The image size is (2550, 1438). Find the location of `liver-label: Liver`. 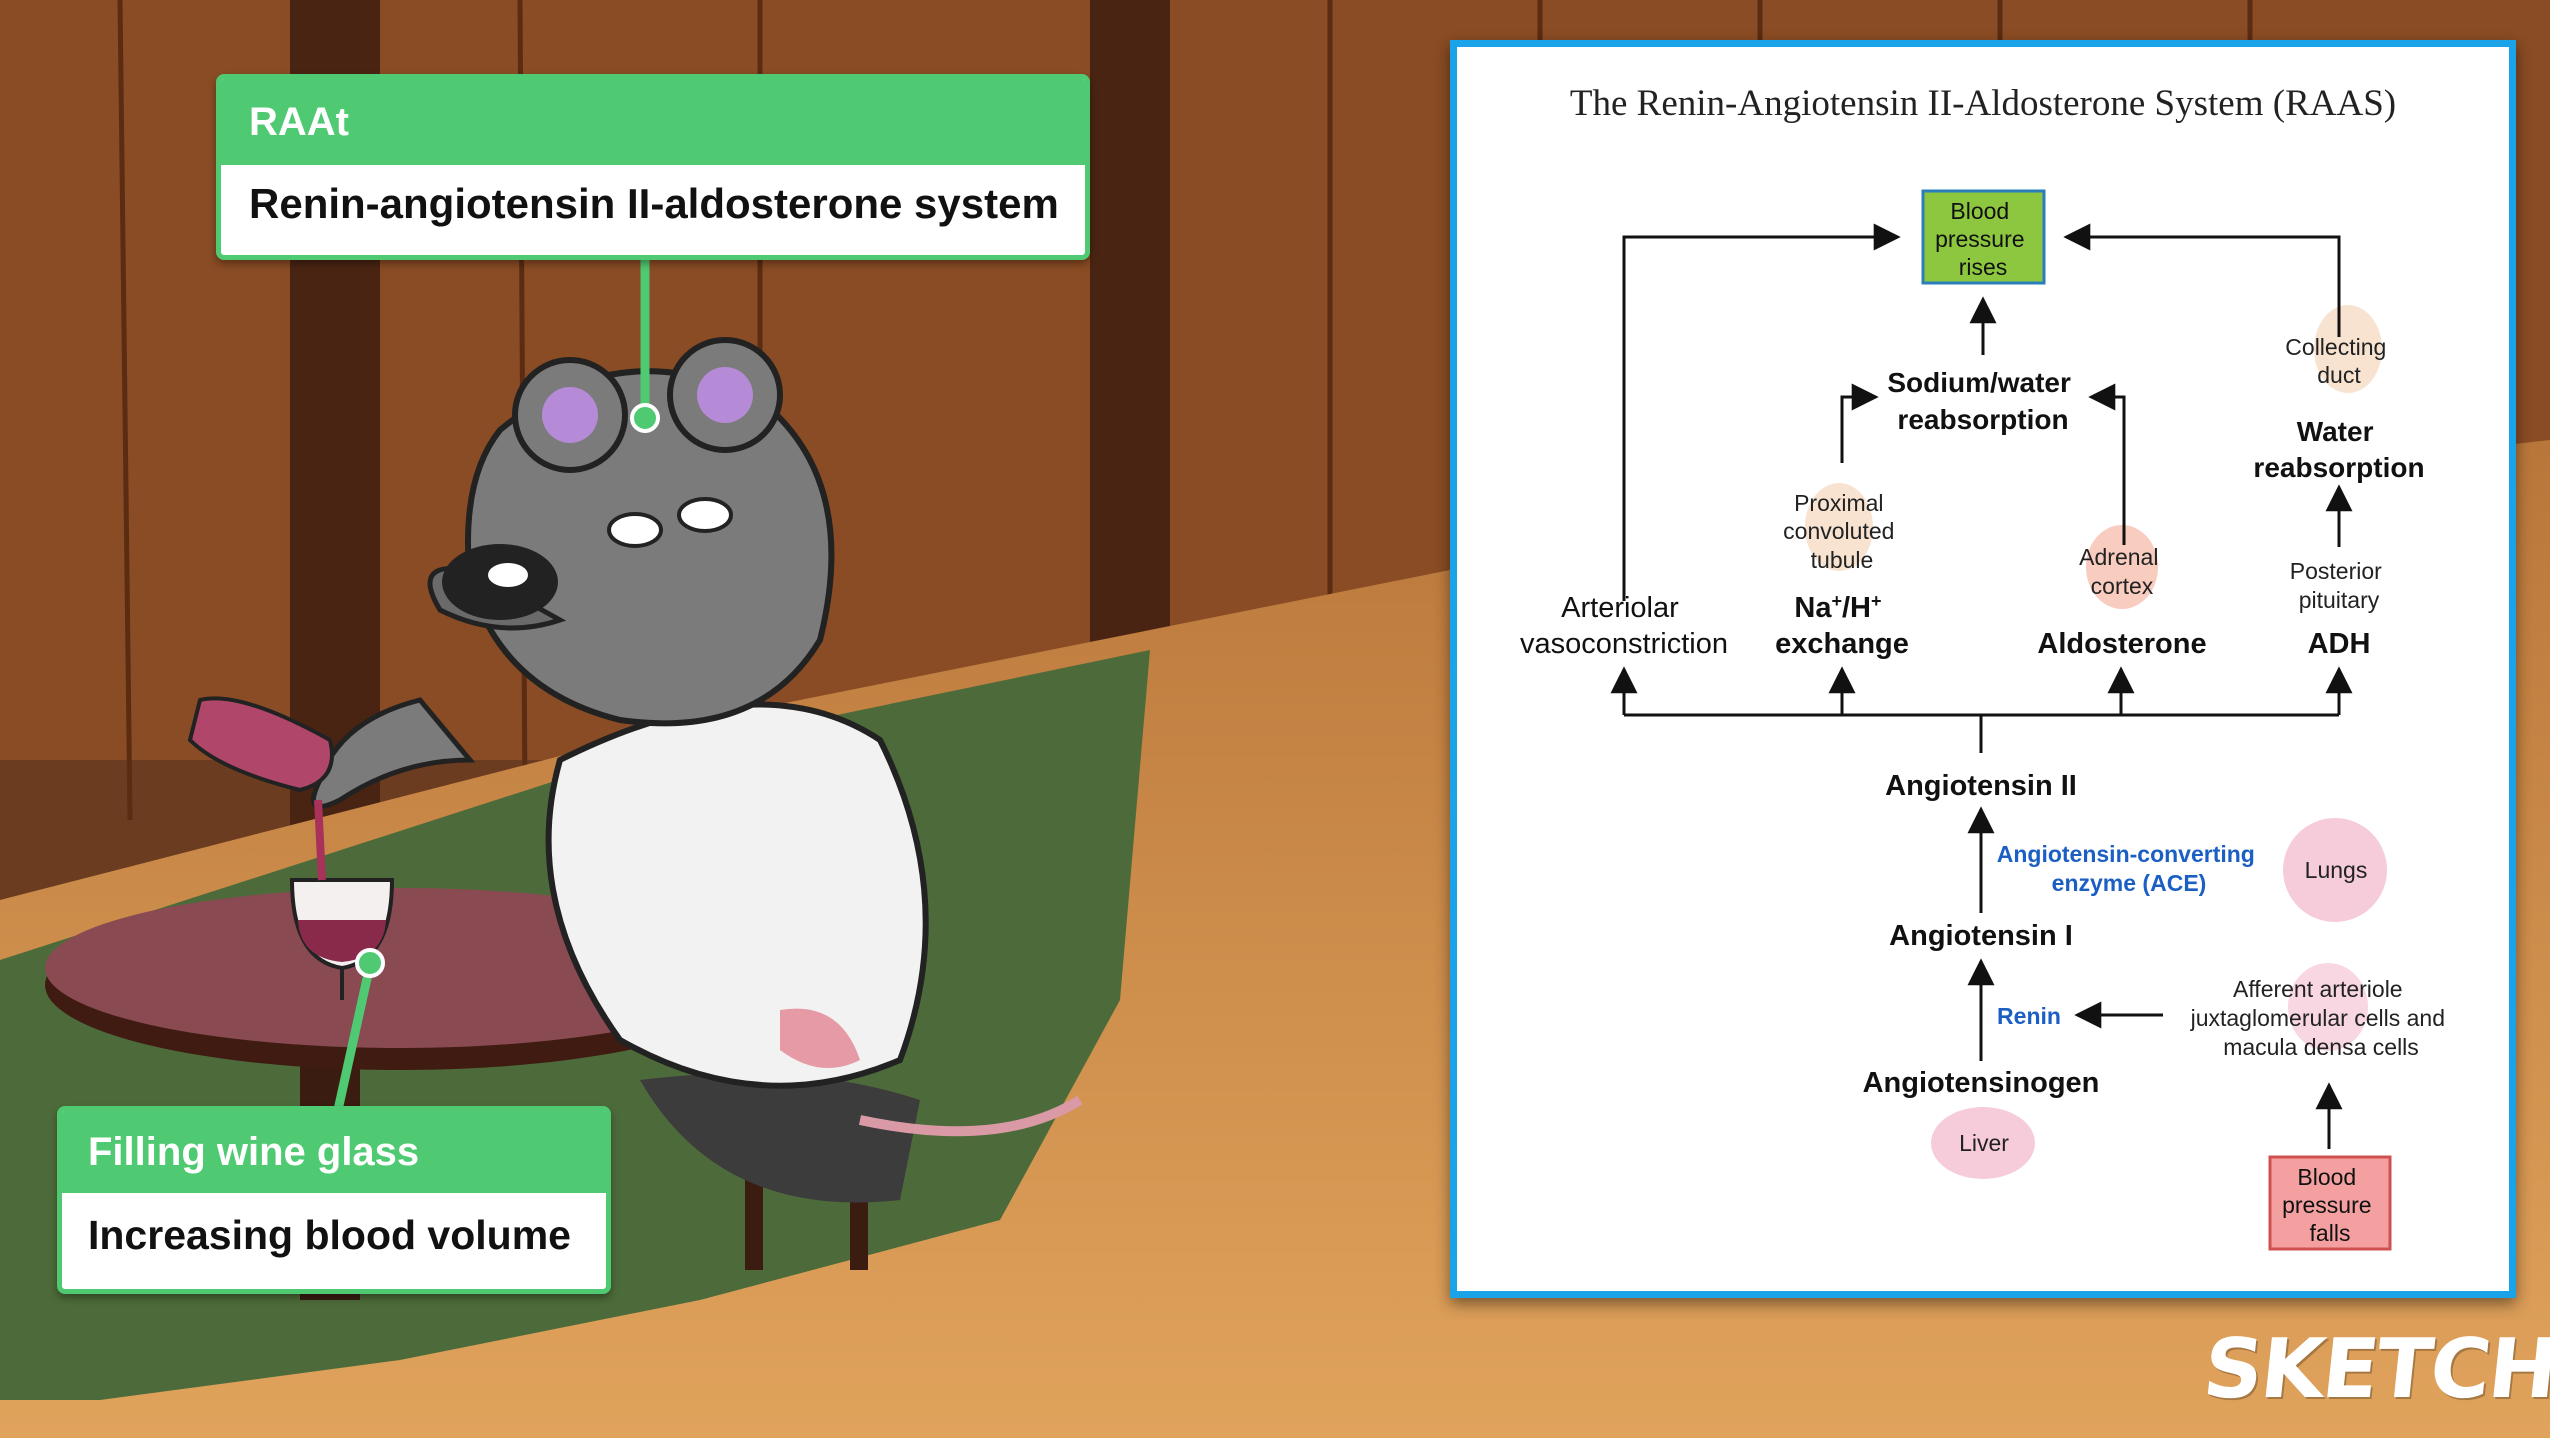

liver-label: Liver is located at coordinates (1984, 1143).